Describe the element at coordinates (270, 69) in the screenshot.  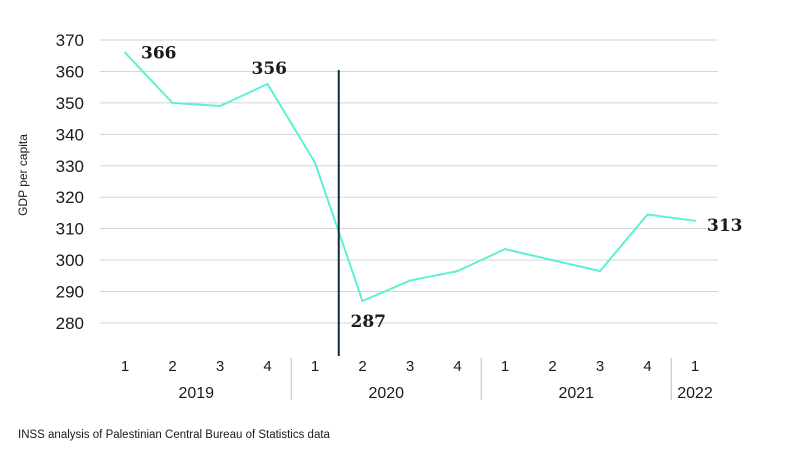
I see `data-label: 356` at that location.